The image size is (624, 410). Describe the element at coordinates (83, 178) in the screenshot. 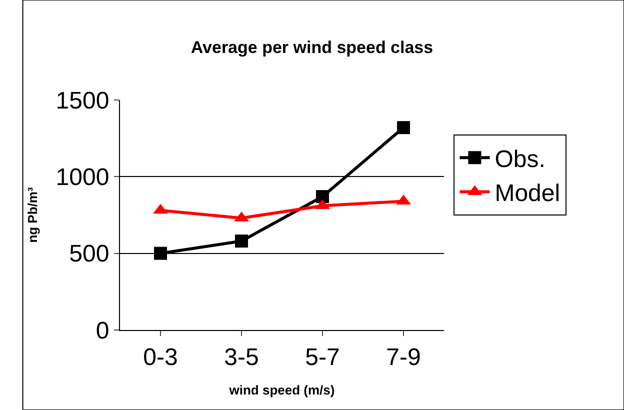

I see `y-tick-label: 1000` at that location.